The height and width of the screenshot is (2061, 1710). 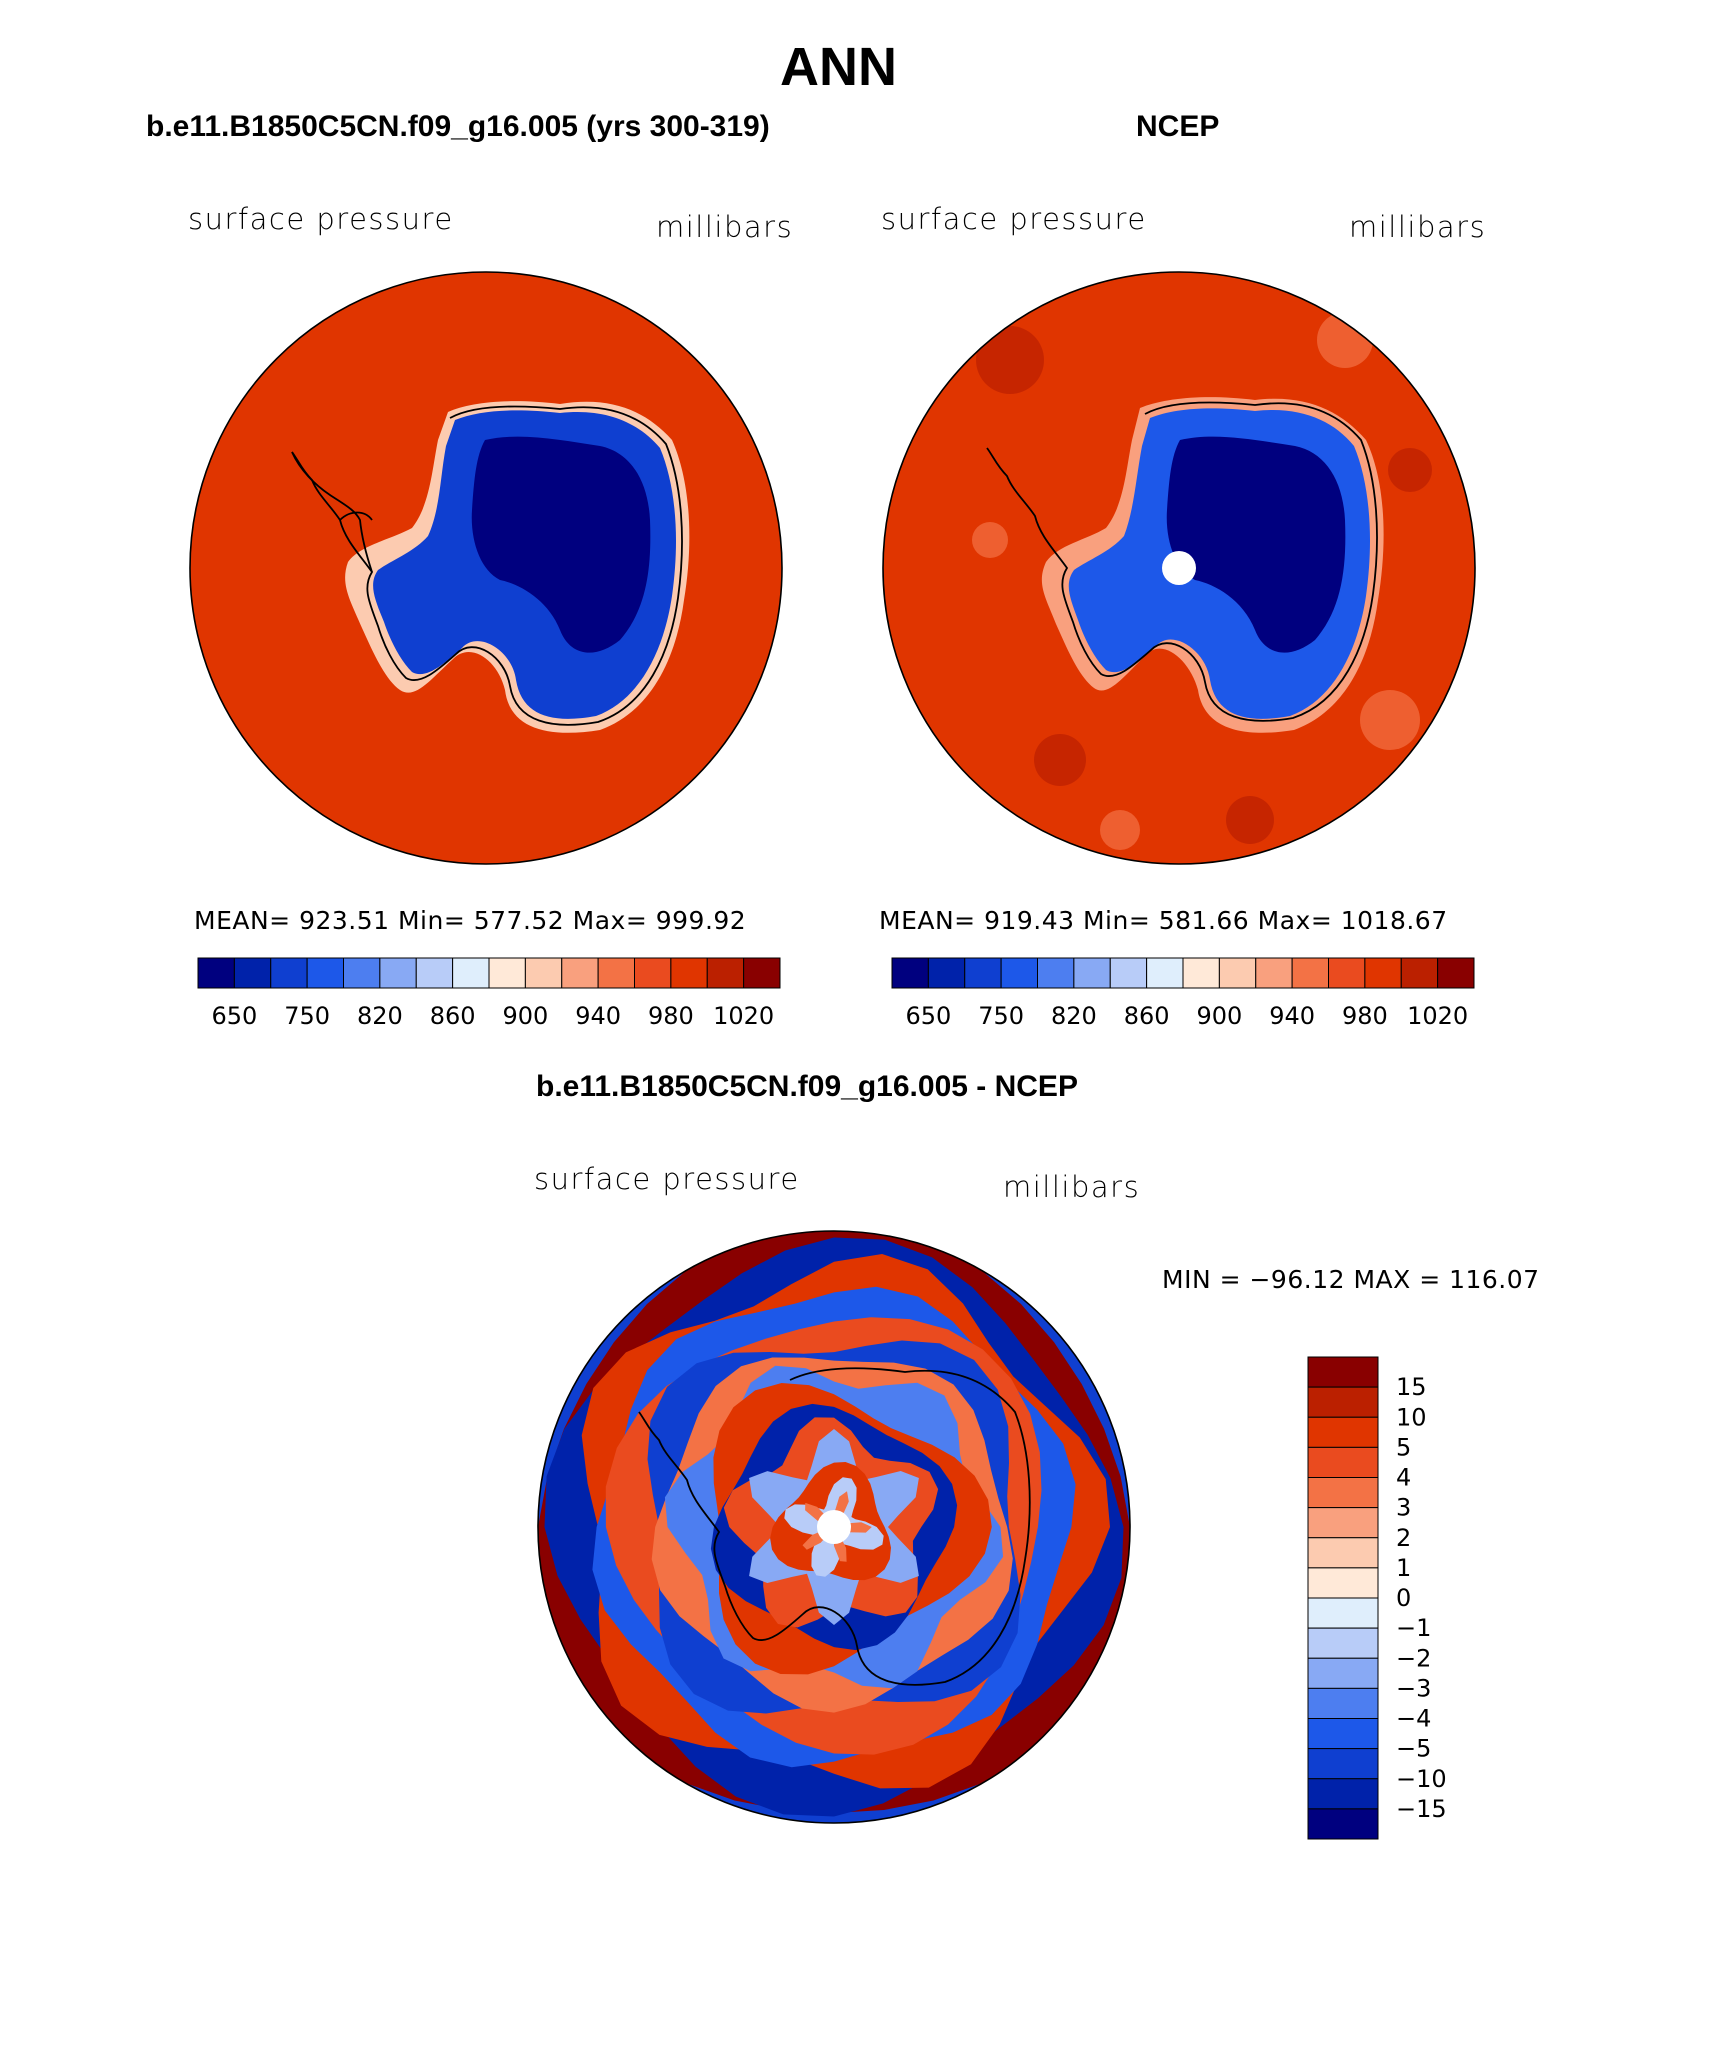 I want to click on colorbar-tick-label: 650, so click(x=234, y=1016).